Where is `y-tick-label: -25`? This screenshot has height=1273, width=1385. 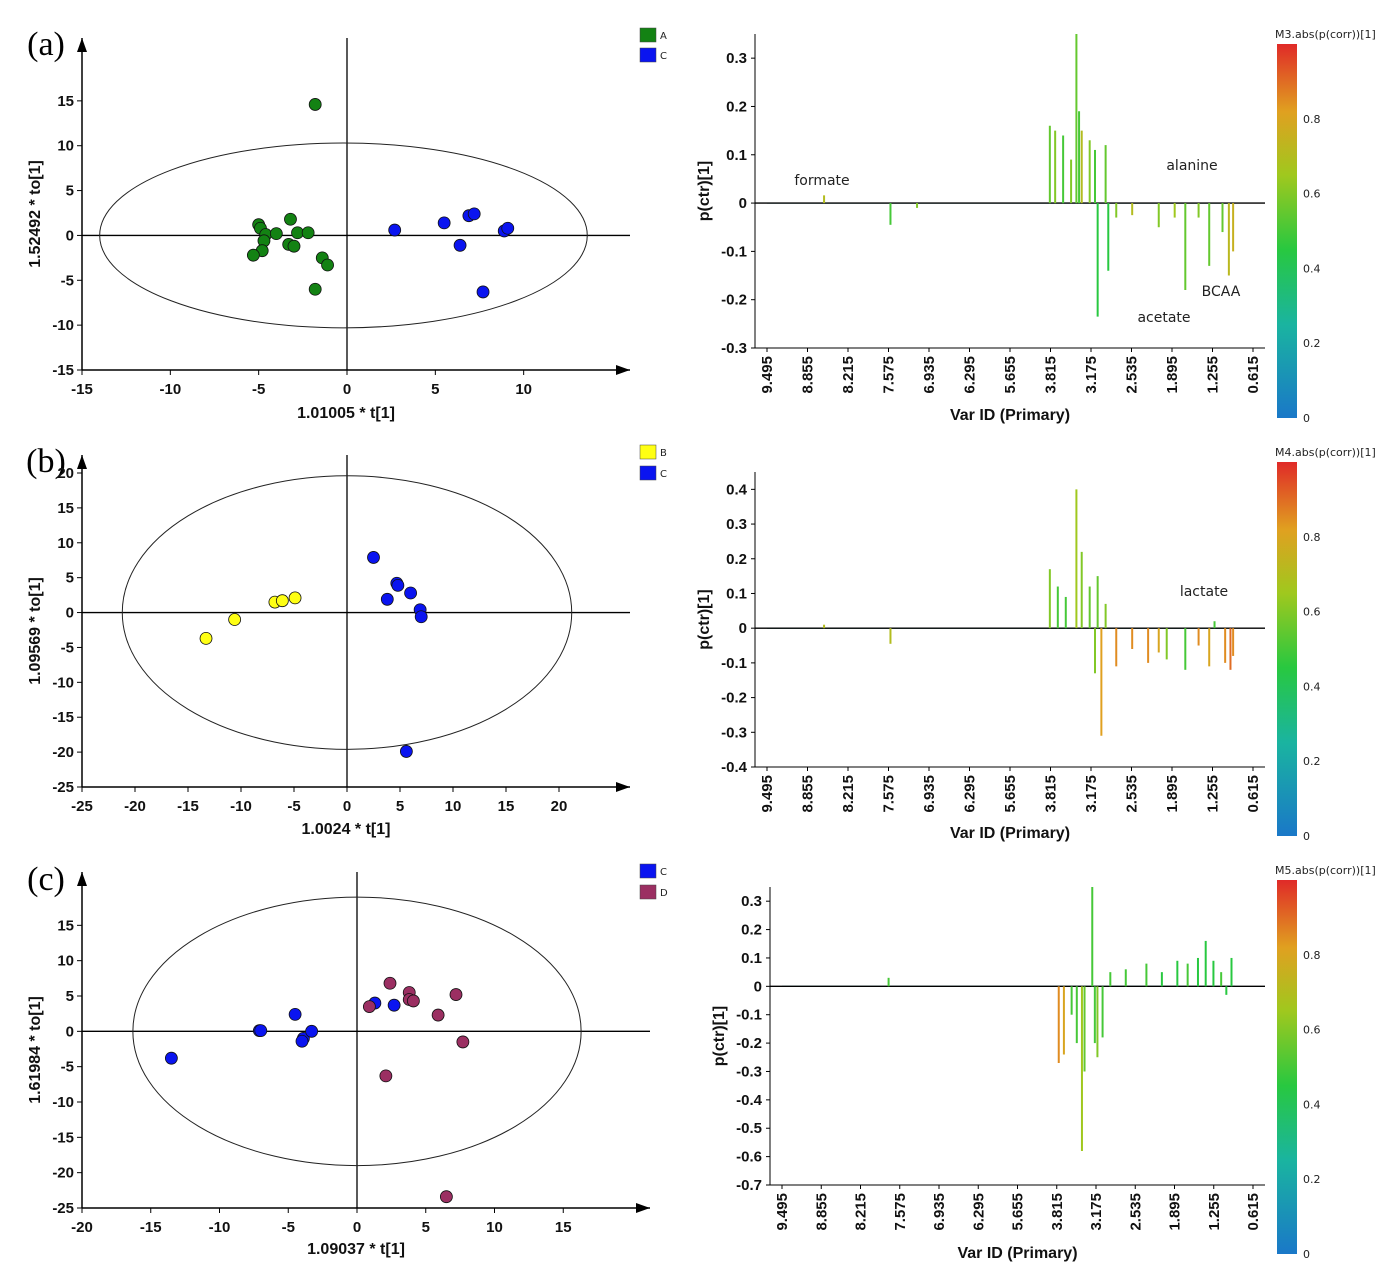 y-tick-label: -25 is located at coordinates (63, 1208).